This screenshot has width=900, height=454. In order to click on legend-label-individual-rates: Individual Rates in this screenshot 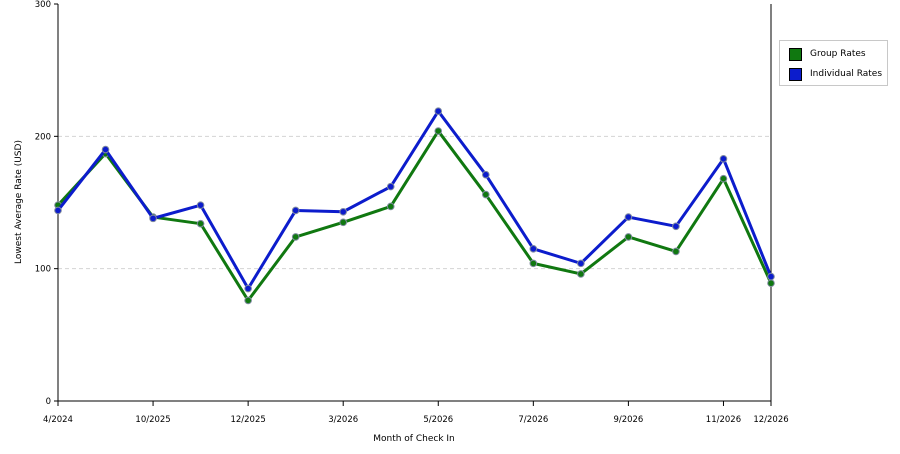, I will do `click(846, 74)`.